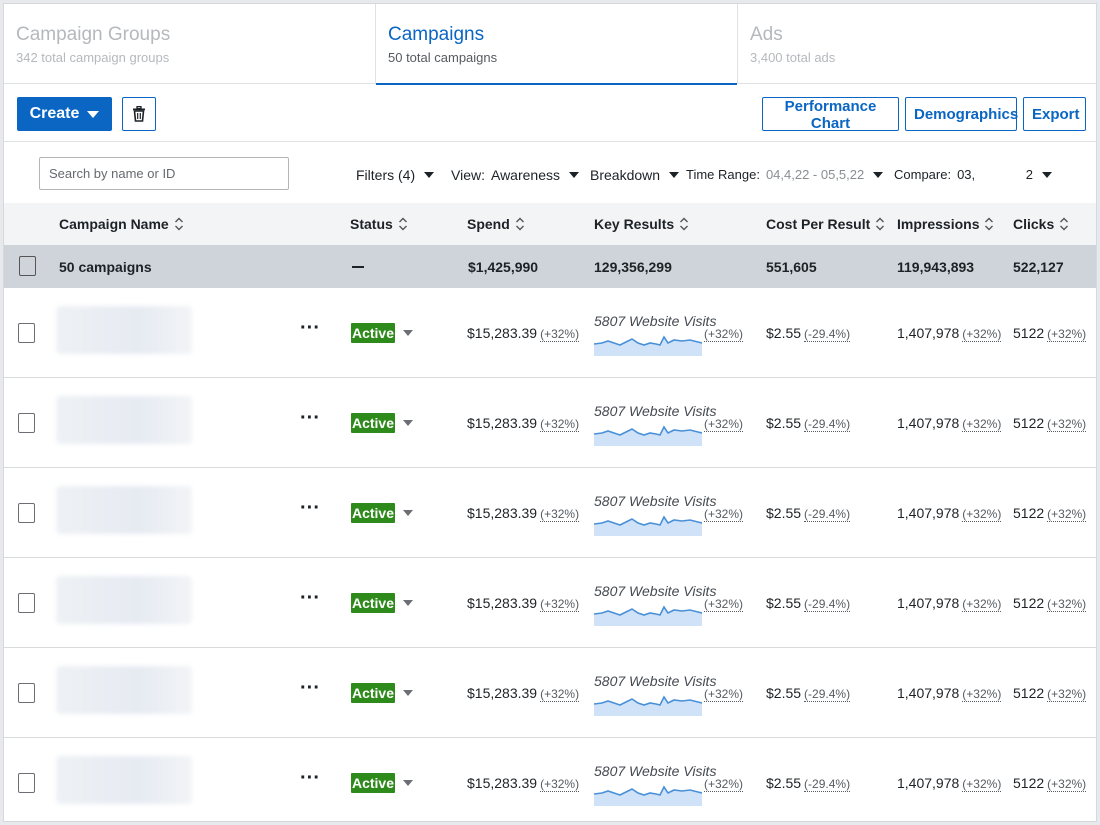 This screenshot has height=825, width=1100. Describe the element at coordinates (830, 114) in the screenshot. I see `performance-chart-button: Performance Chart` at that location.